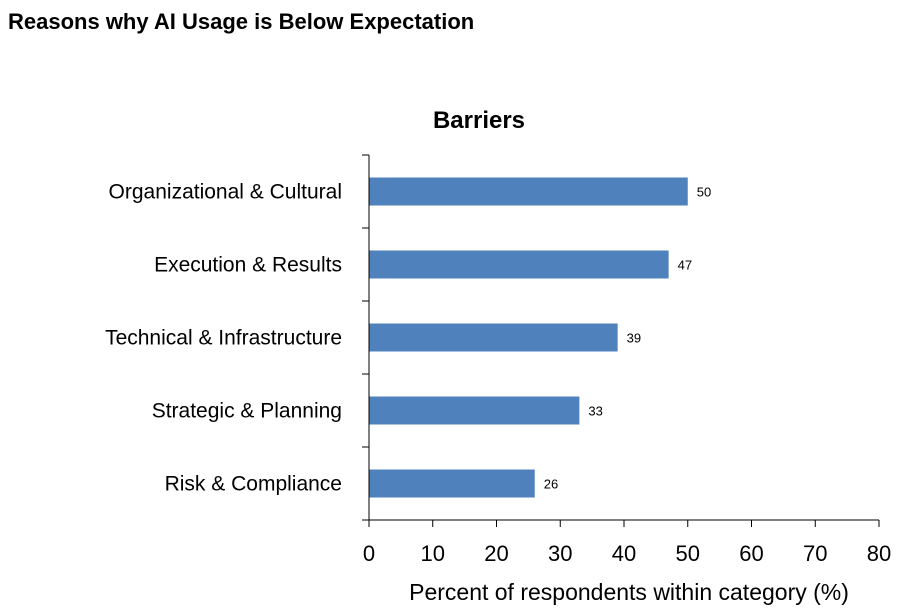 The height and width of the screenshot is (615, 901). Describe the element at coordinates (225, 192) in the screenshot. I see `category-label: Organizational & Cultural` at that location.